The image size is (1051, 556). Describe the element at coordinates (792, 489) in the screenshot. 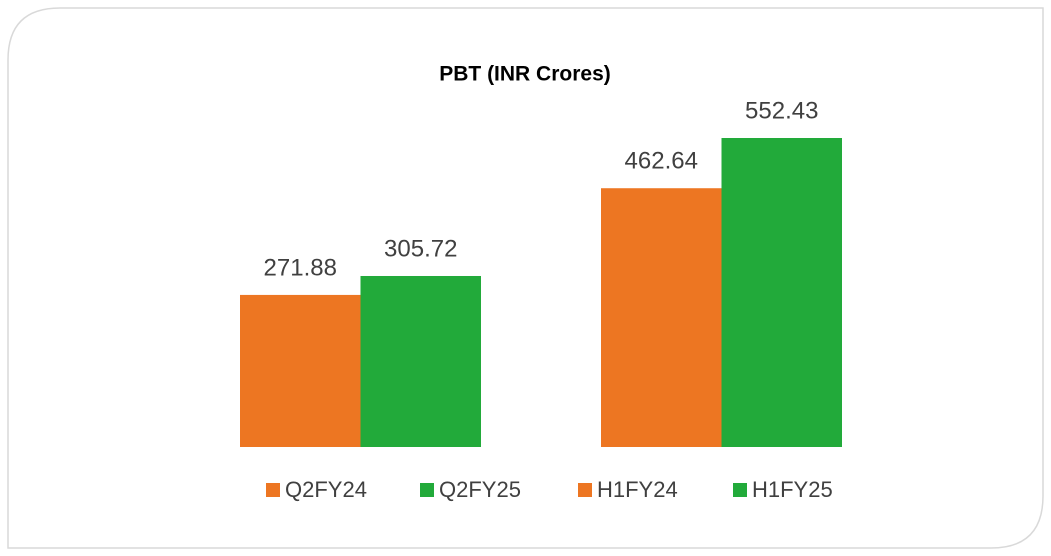

I see `legend-label: H1FY25` at that location.